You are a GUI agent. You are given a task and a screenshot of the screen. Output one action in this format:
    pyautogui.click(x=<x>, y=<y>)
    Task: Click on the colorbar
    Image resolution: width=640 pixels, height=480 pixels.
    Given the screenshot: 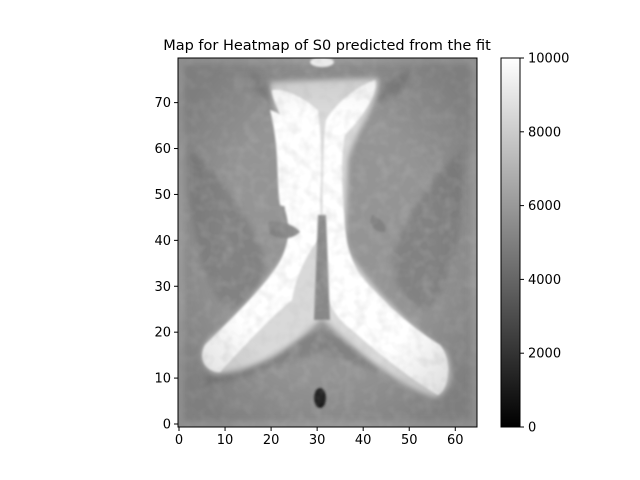 What is the action you would take?
    pyautogui.click(x=510, y=242)
    